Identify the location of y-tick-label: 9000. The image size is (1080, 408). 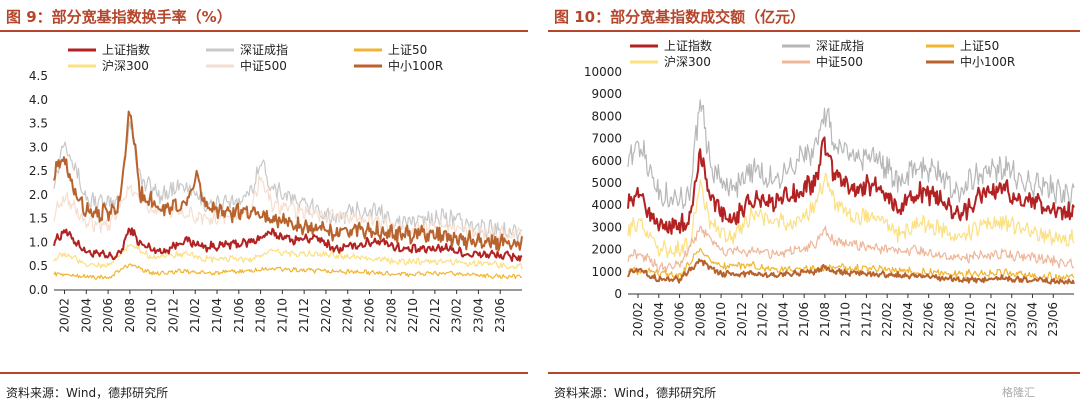
(606, 94).